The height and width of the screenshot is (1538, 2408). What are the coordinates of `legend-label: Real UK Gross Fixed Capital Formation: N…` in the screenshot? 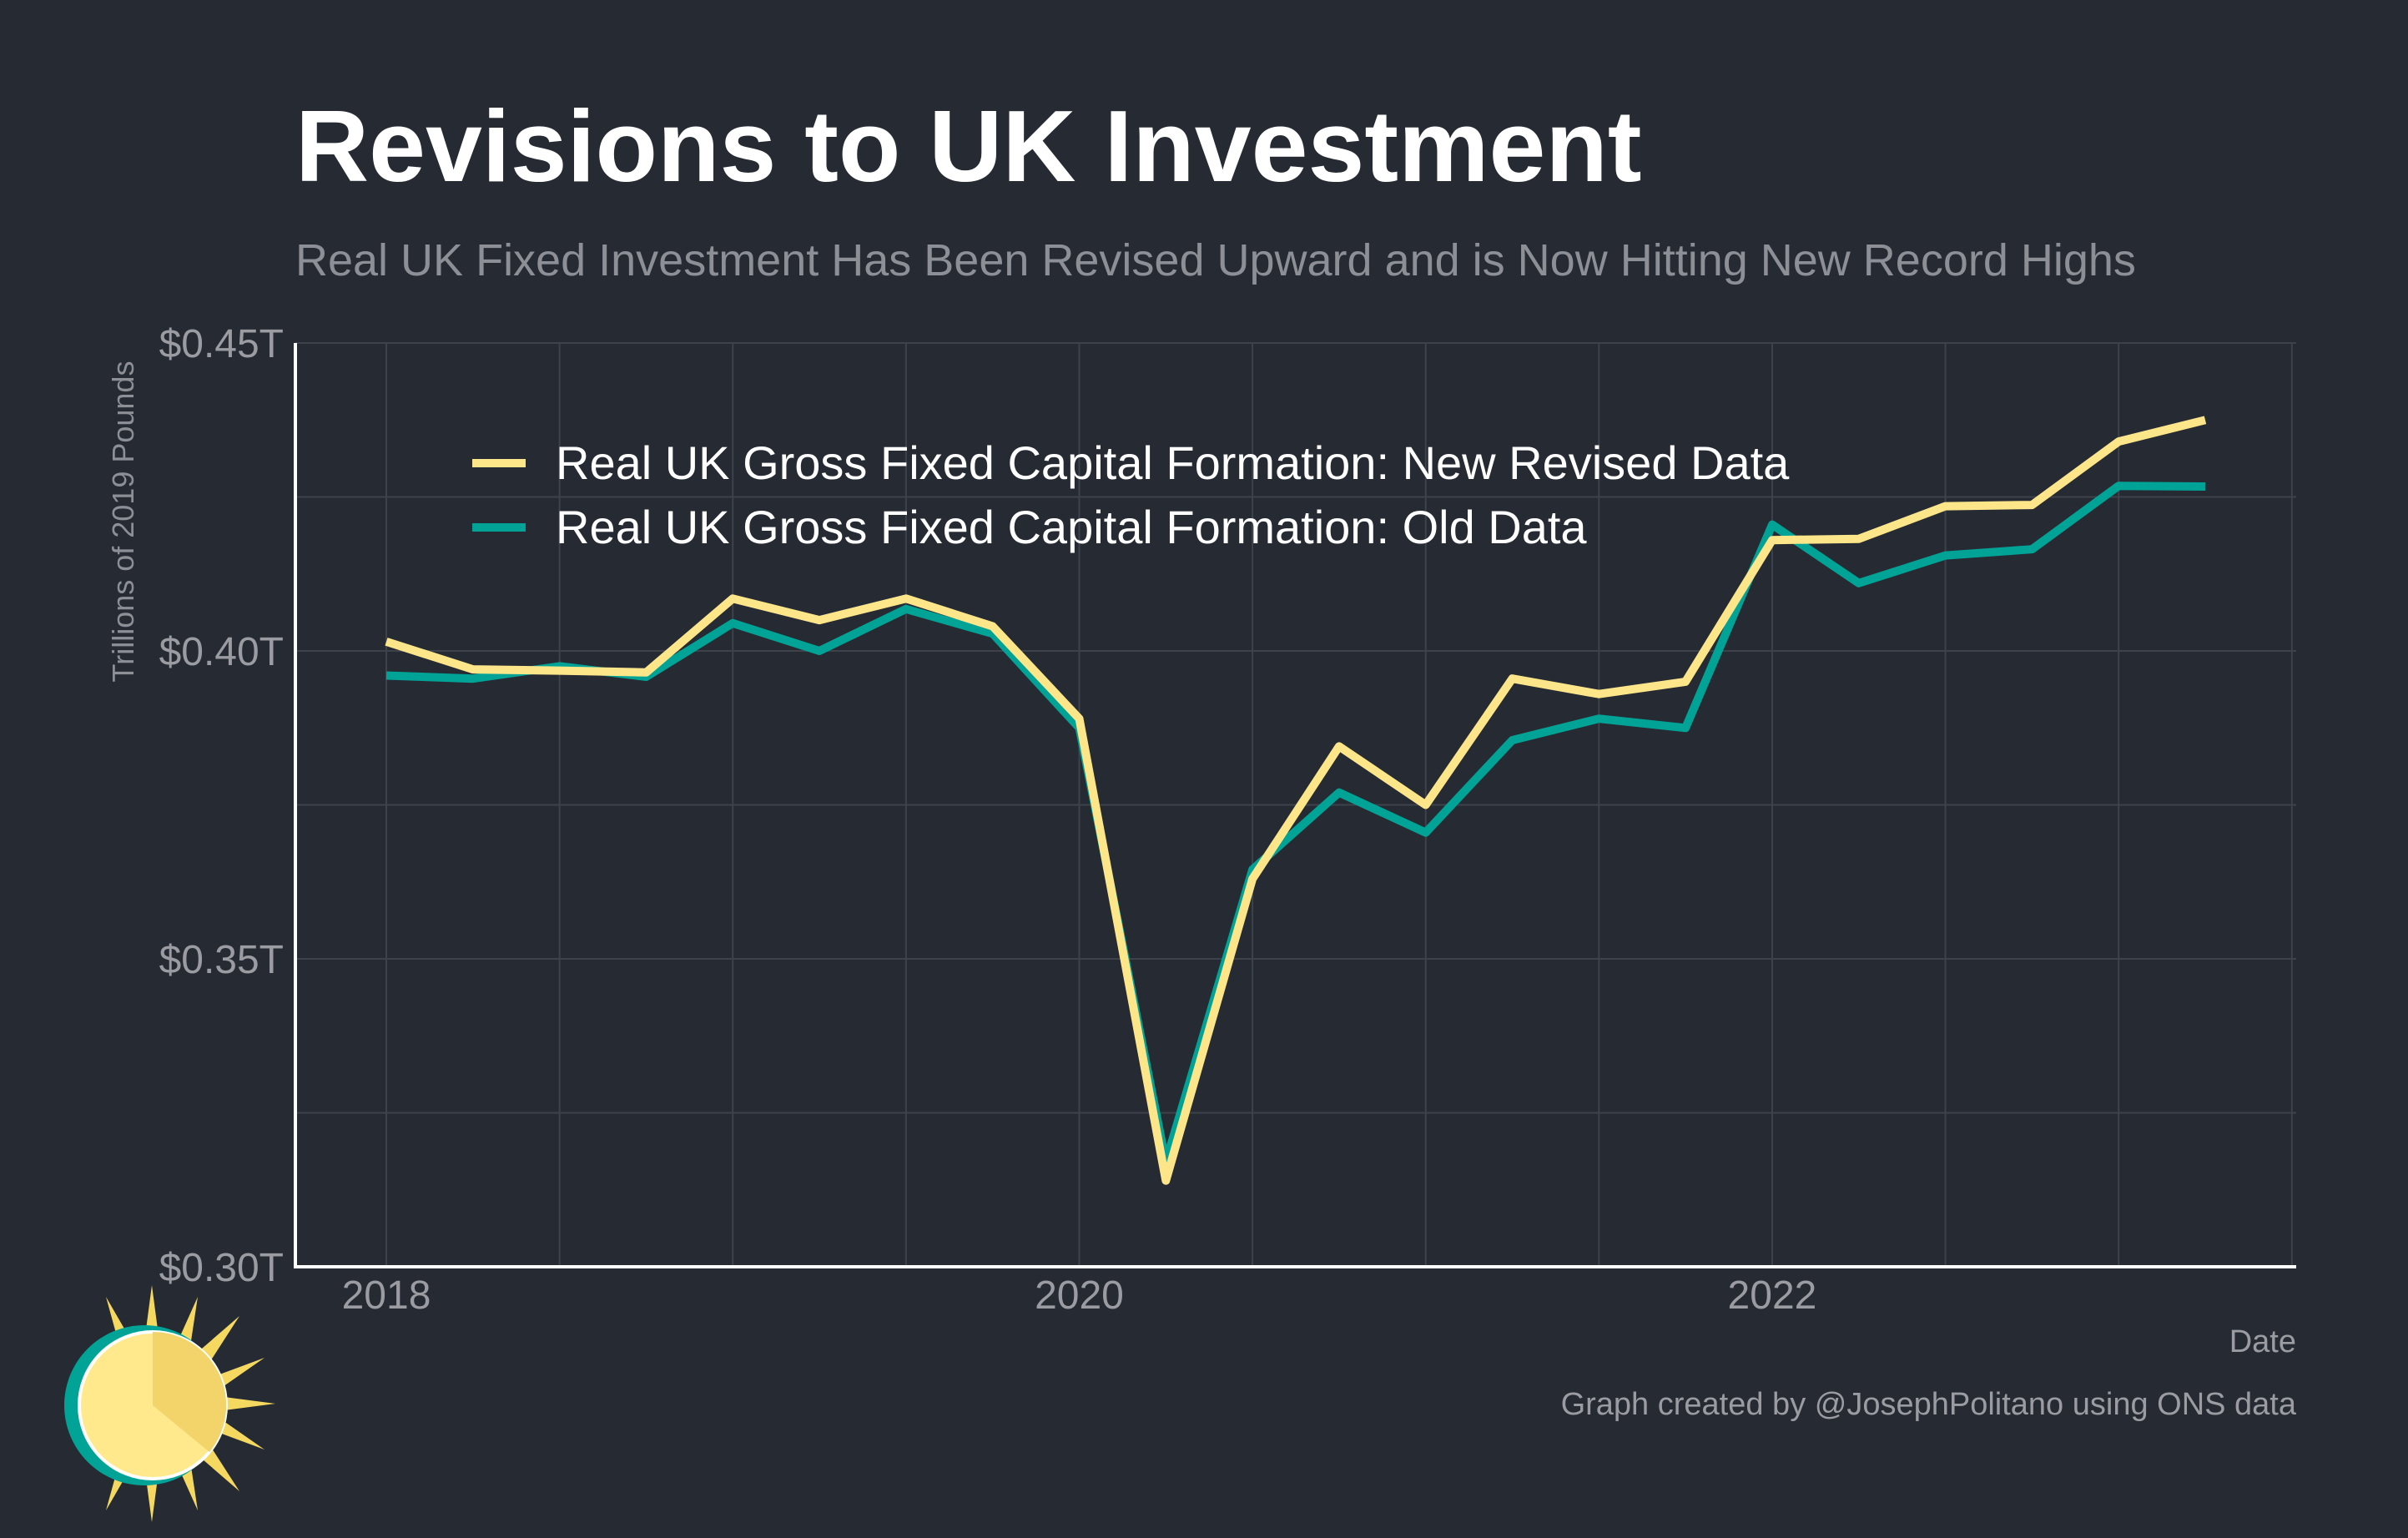 It's located at (1173, 462).